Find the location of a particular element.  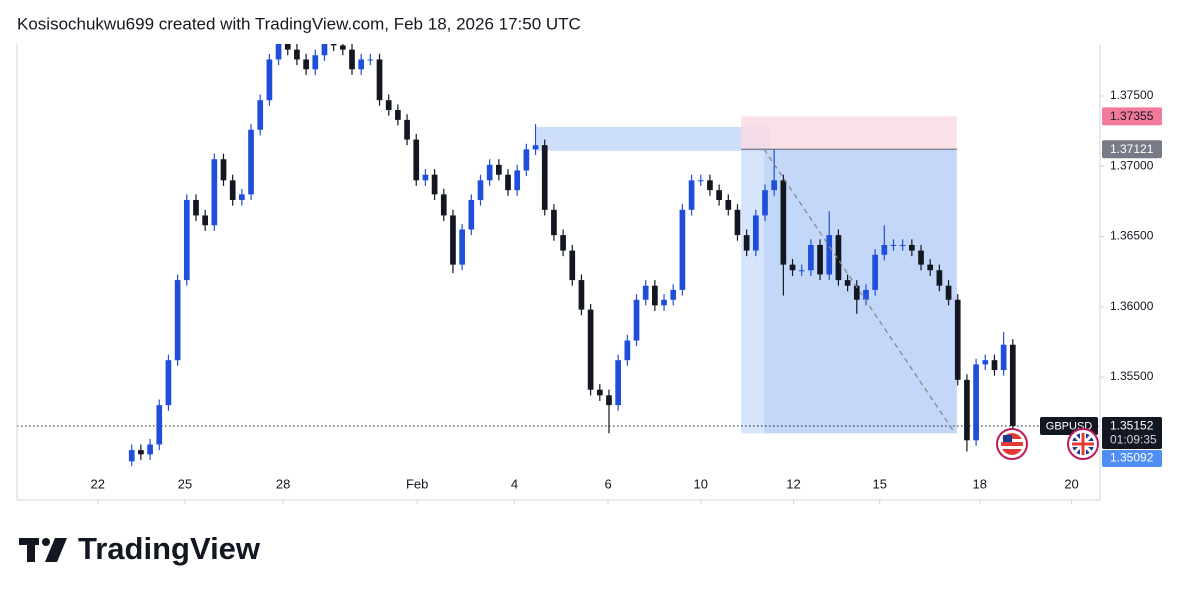

last-price-box is located at coordinates (1132, 432).